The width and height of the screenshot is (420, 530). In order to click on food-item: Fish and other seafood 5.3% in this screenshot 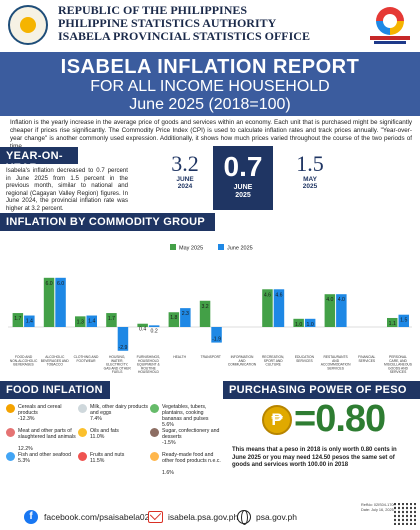, I will do `click(42, 464)`.